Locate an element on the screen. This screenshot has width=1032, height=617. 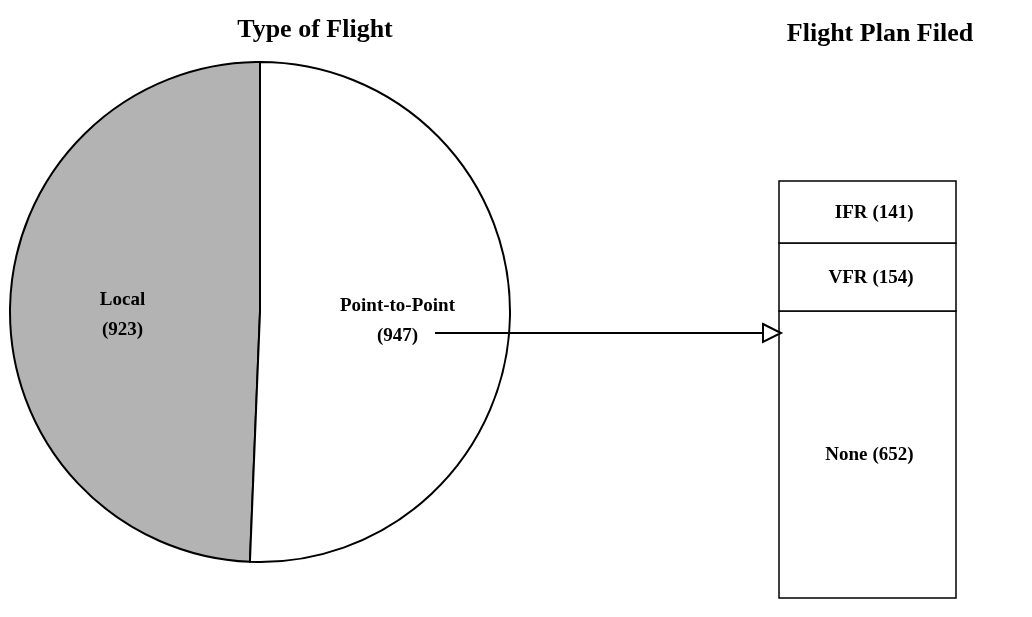
slice-label: Point-to-Point is located at coordinates (397, 304).